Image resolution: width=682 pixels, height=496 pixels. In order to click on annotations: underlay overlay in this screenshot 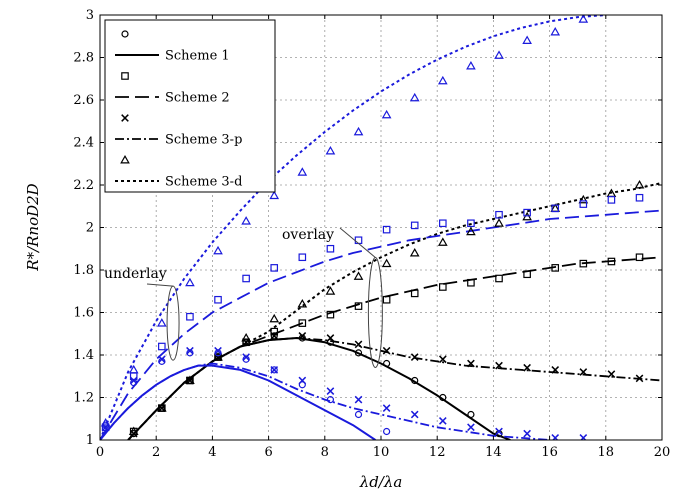, I will do `click(243, 297)`.